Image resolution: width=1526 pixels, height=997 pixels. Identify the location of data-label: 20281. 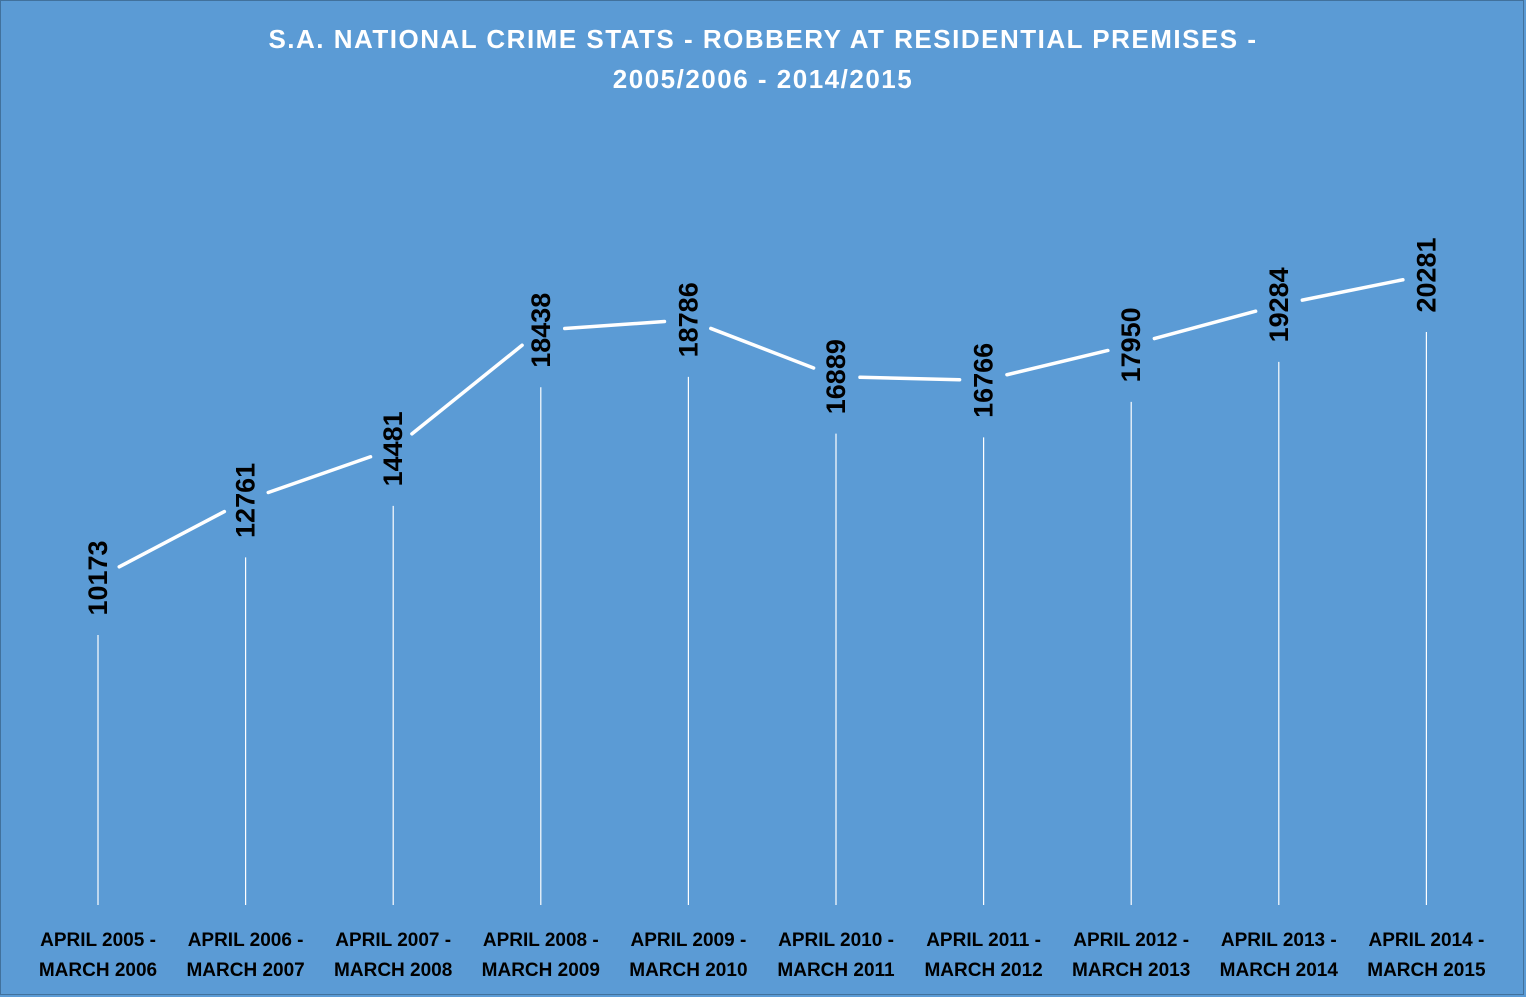
(1426, 274).